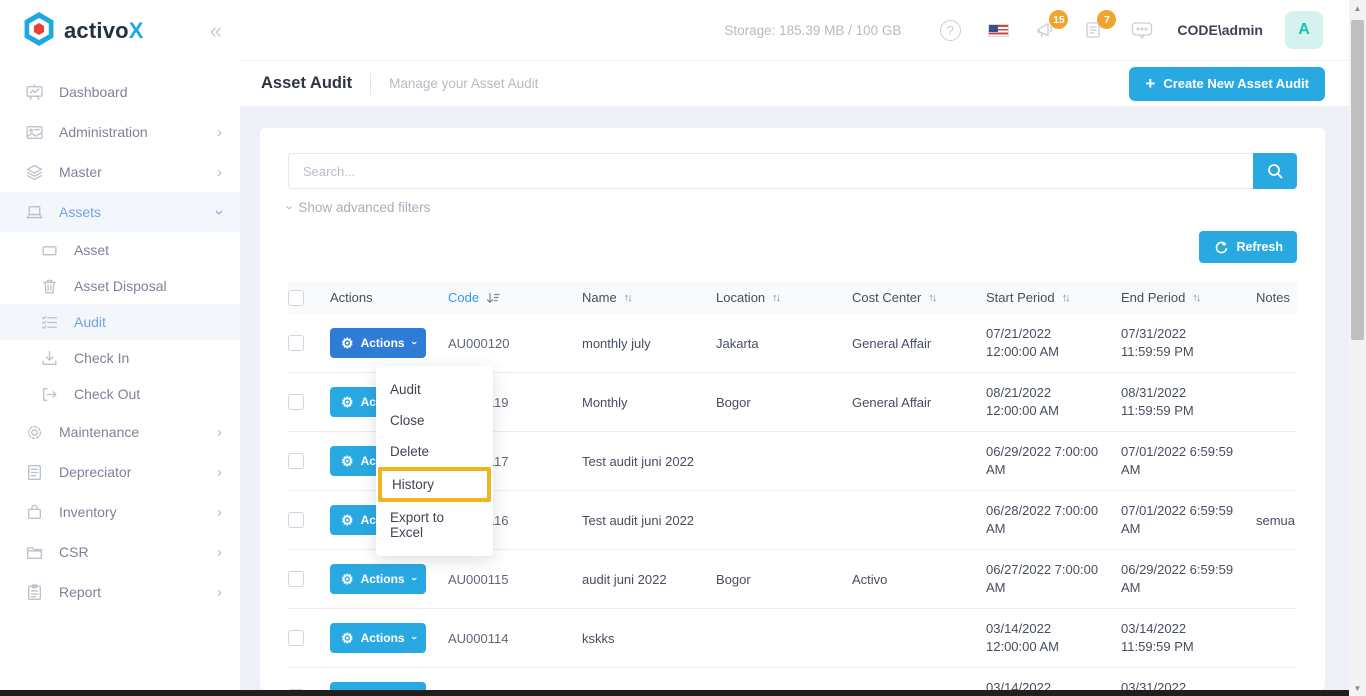 The image size is (1366, 696). Describe the element at coordinates (120, 472) in the screenshot. I see `sidebar-item-depreciator: Depreciator ›` at that location.